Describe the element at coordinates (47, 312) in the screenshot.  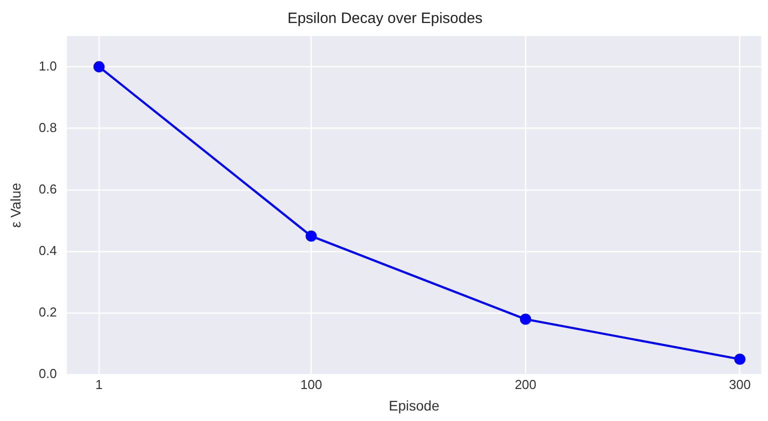
I see `y-tick-label: 0.2` at that location.